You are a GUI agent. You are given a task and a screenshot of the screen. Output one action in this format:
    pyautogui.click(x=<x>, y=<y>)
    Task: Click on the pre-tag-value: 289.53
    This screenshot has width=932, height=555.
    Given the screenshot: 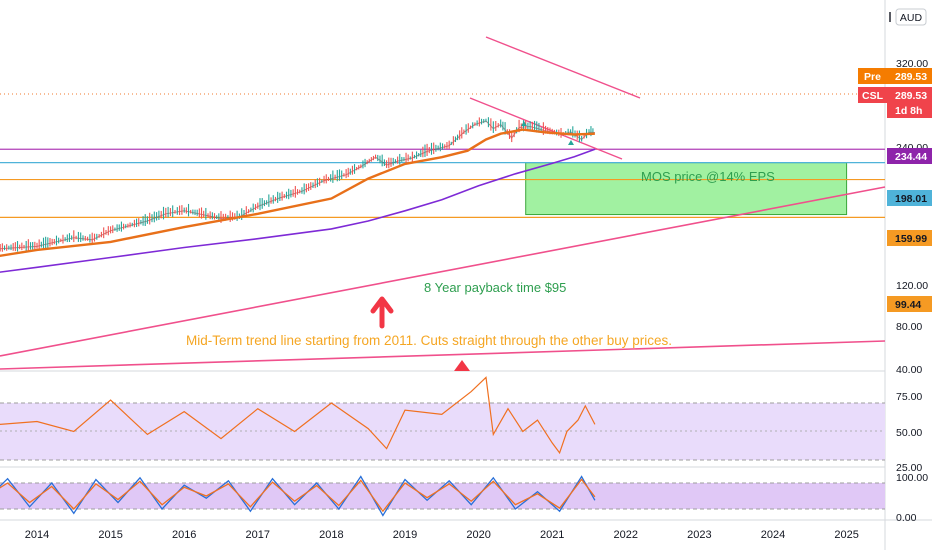 What is the action you would take?
    pyautogui.click(x=911, y=77)
    